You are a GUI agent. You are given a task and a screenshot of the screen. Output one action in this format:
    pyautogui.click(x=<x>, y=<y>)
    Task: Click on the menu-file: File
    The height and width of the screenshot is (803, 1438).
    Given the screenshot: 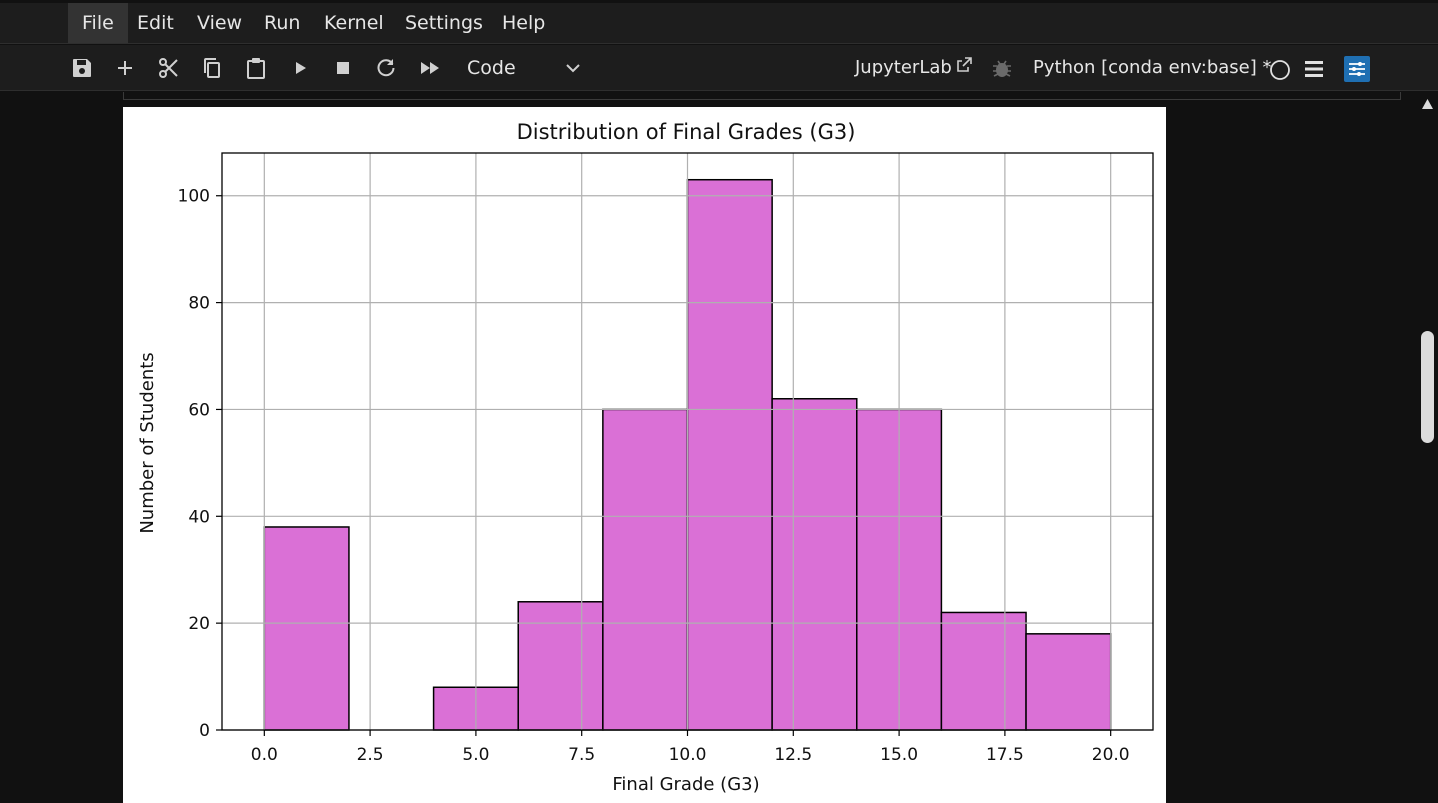 What is the action you would take?
    pyautogui.click(x=98, y=23)
    